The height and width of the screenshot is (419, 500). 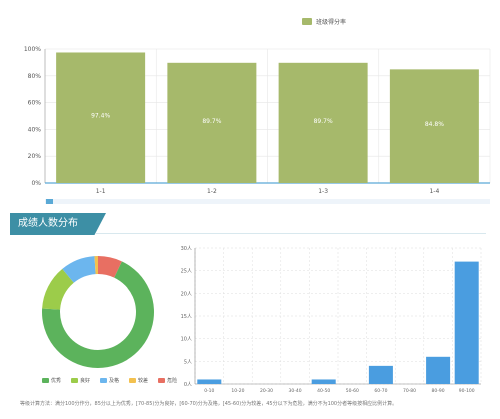 I want to click on donut-slice-优秀, so click(x=98, y=314).